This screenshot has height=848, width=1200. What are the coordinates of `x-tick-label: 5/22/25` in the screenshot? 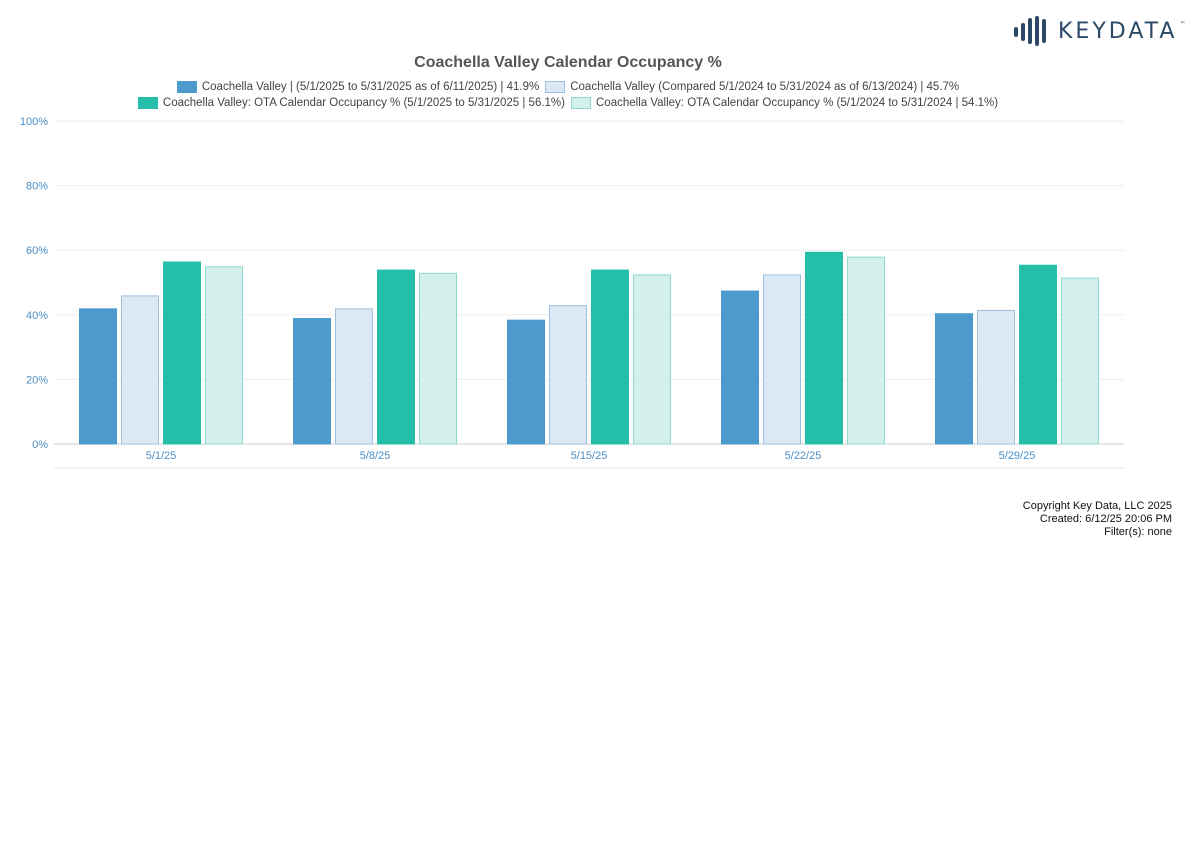 It's located at (803, 456).